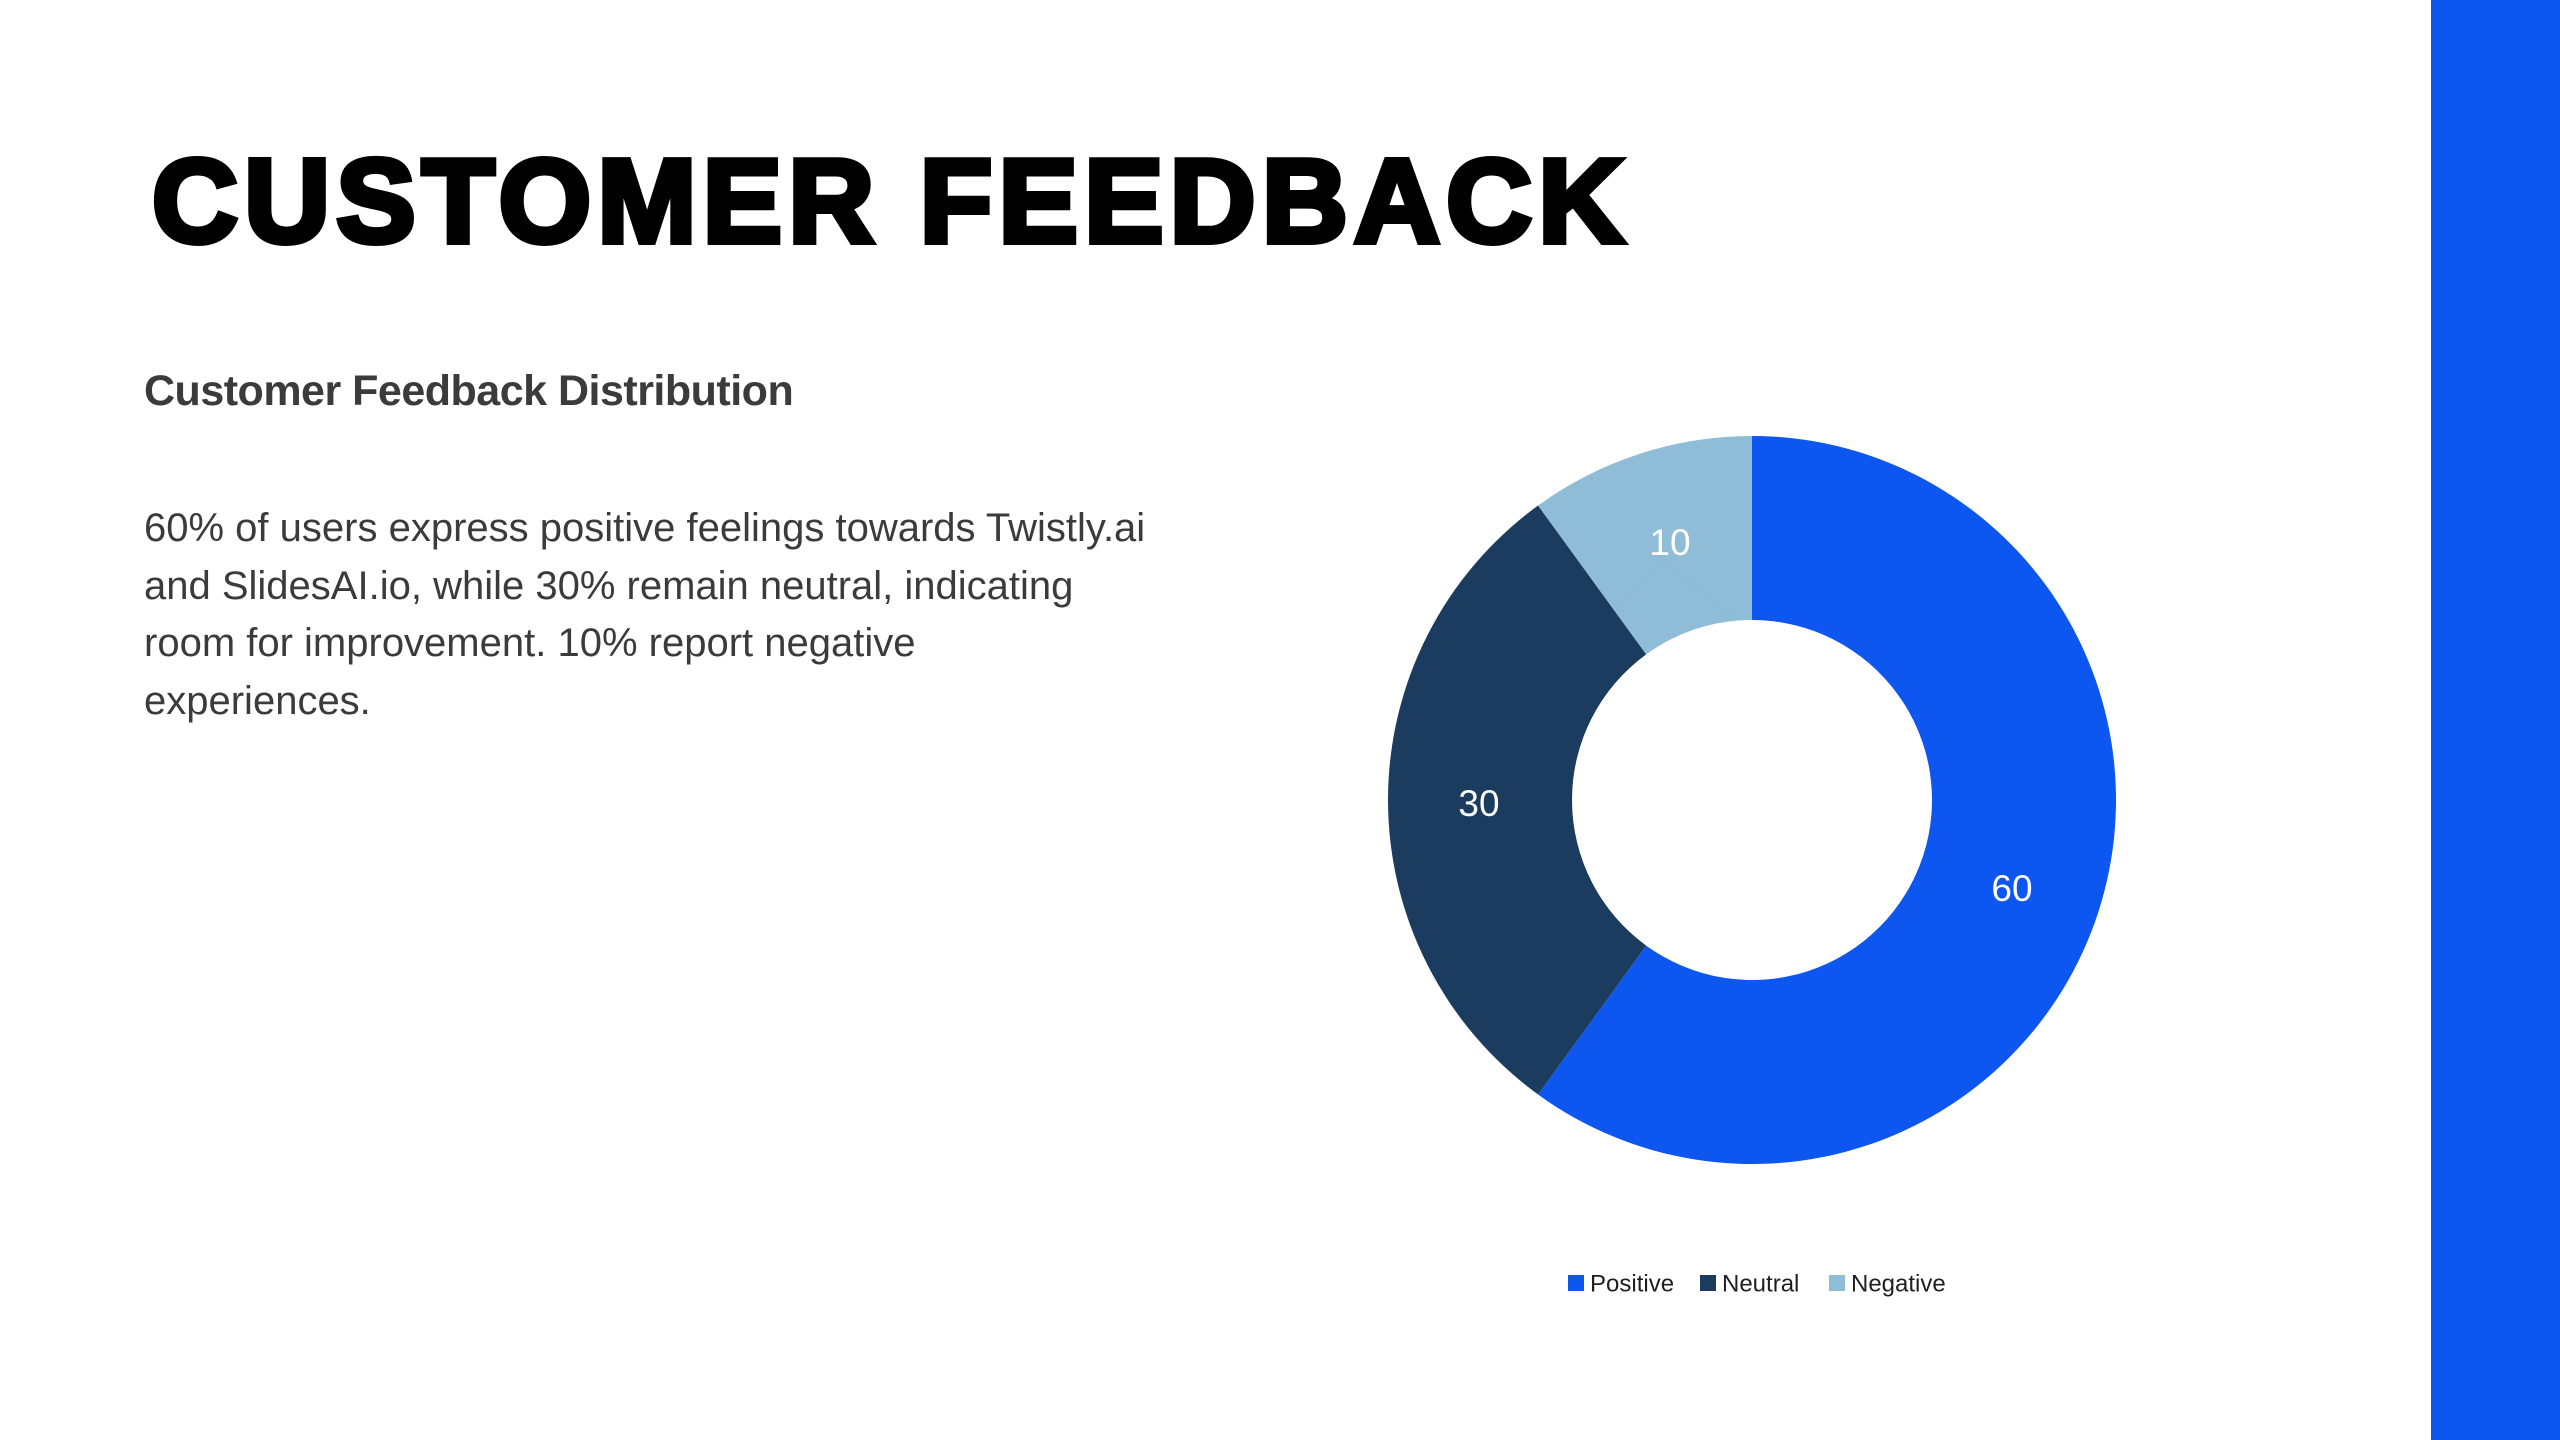 This screenshot has height=1440, width=2560. Describe the element at coordinates (2011, 888) in the screenshot. I see `svg-text: 60` at that location.